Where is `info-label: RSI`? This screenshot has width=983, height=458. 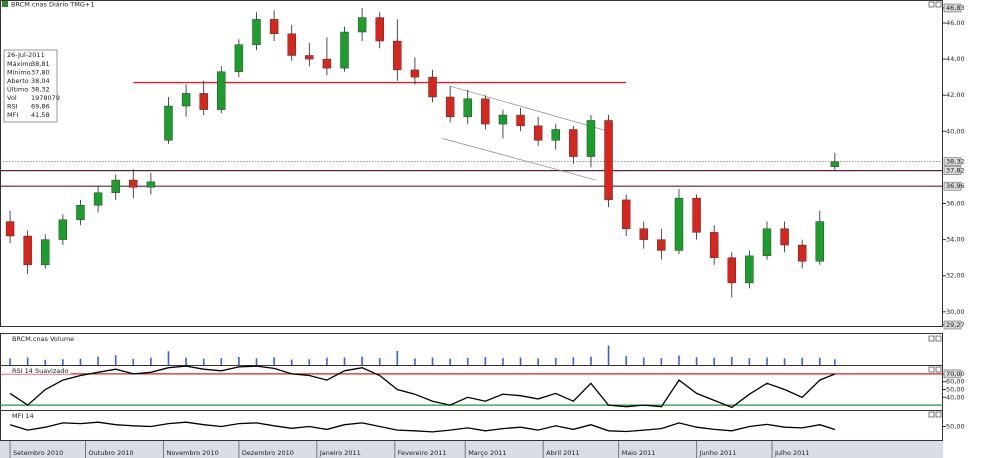 info-label: RSI is located at coordinates (12, 107).